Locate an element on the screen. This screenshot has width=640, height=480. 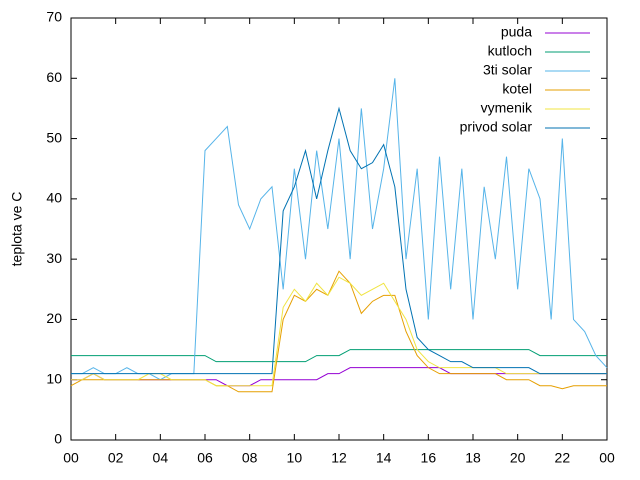
x-tick-label: 12 is located at coordinates (339, 458).